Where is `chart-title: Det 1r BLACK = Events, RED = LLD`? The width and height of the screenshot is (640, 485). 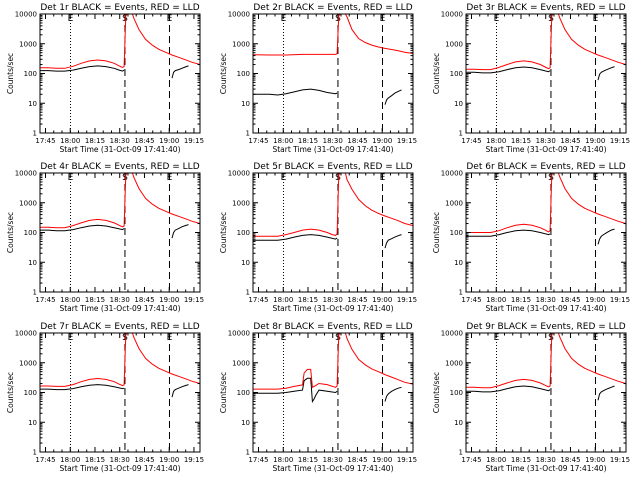 chart-title: Det 1r BLACK = Events, RED = LLD is located at coordinates (119, 8).